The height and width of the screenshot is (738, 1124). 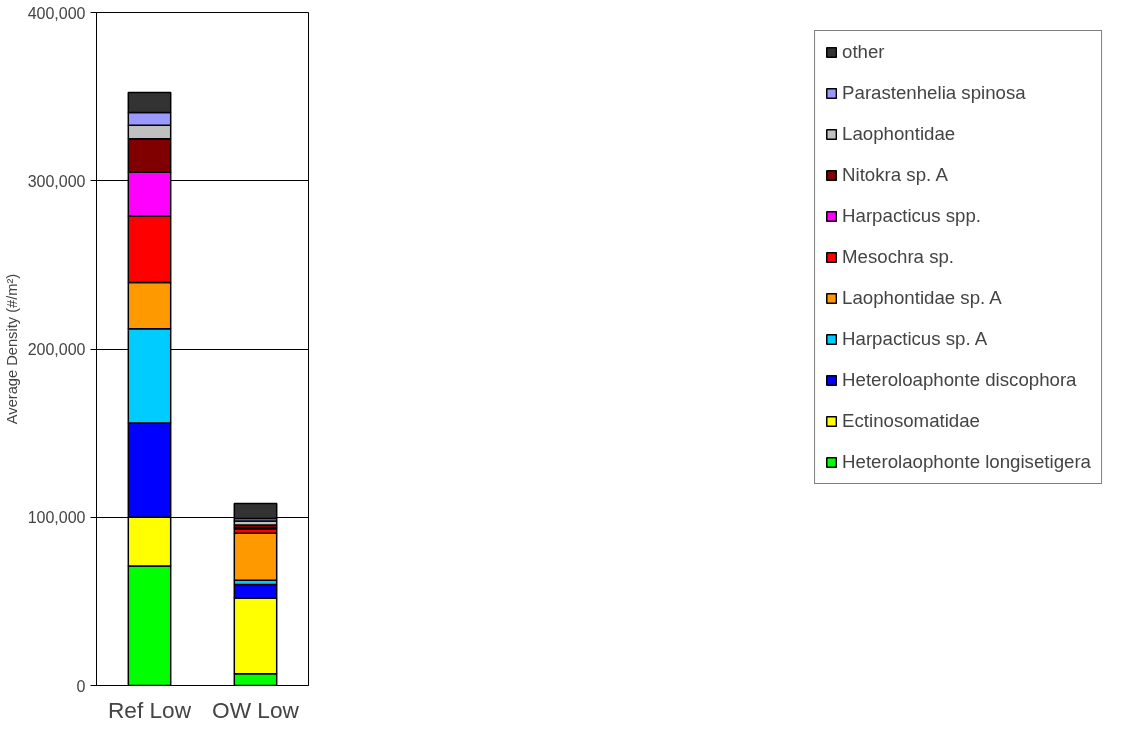 I want to click on legend-label: Laophontidae sp. A, so click(x=922, y=298).